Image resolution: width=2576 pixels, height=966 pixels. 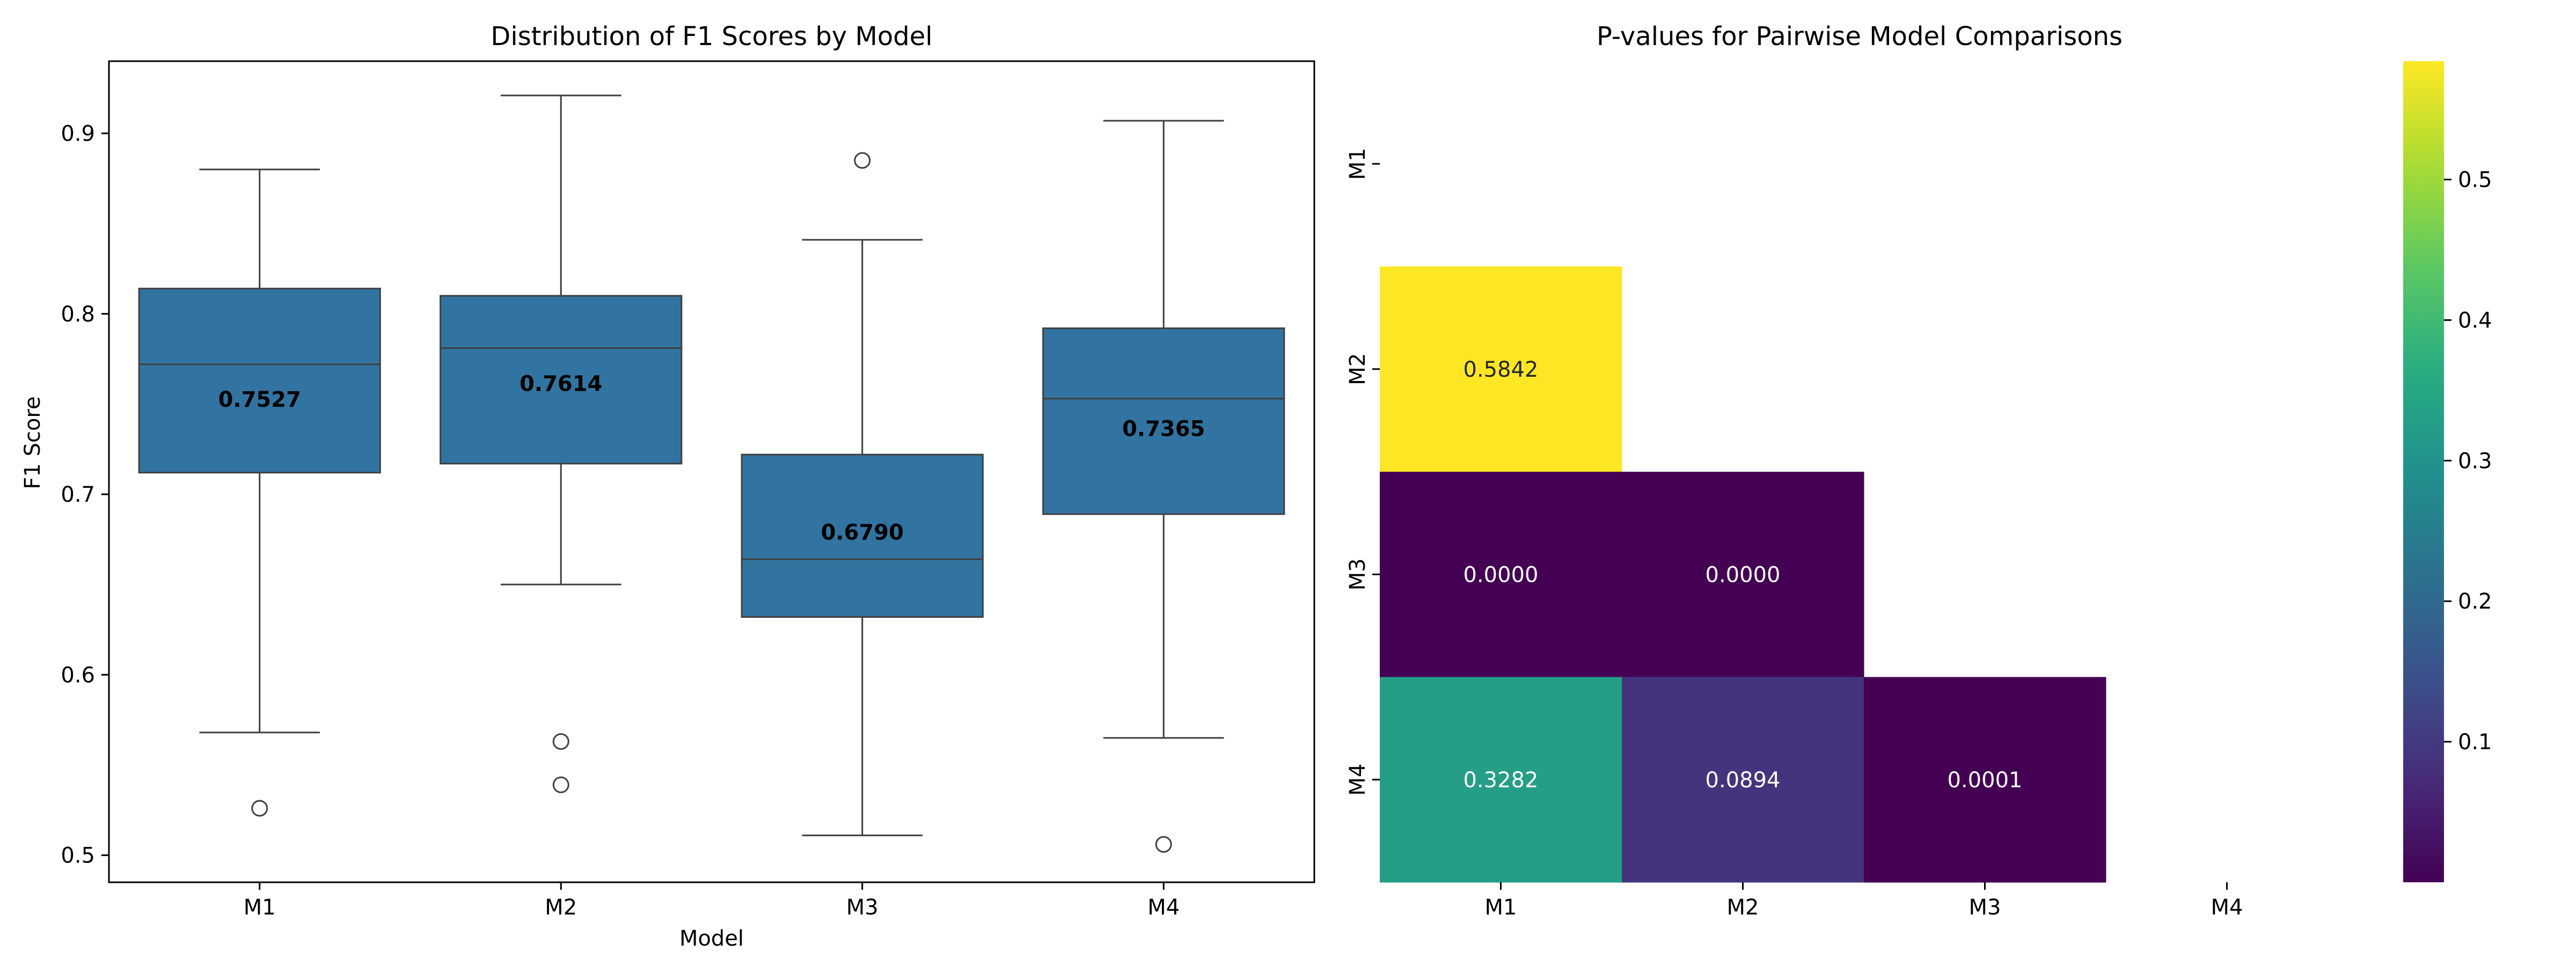 I want to click on heatmap-x-tick-label: M4, so click(x=2227, y=907).